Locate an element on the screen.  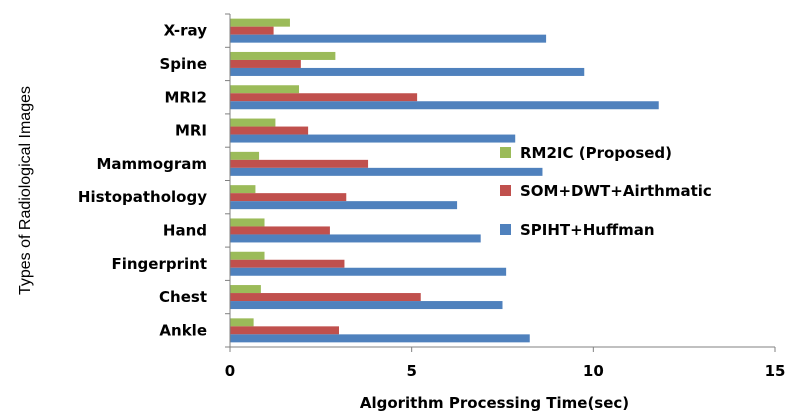
bar-mri2-som-dwt-airthmatic is located at coordinates (324, 97).